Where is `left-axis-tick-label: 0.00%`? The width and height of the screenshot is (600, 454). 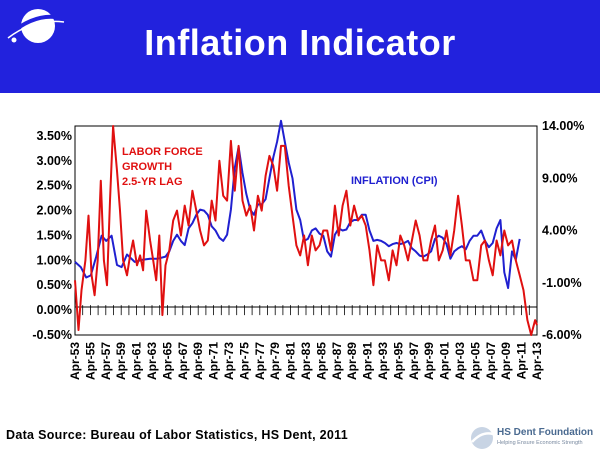 left-axis-tick-label: 0.00% is located at coordinates (54, 310).